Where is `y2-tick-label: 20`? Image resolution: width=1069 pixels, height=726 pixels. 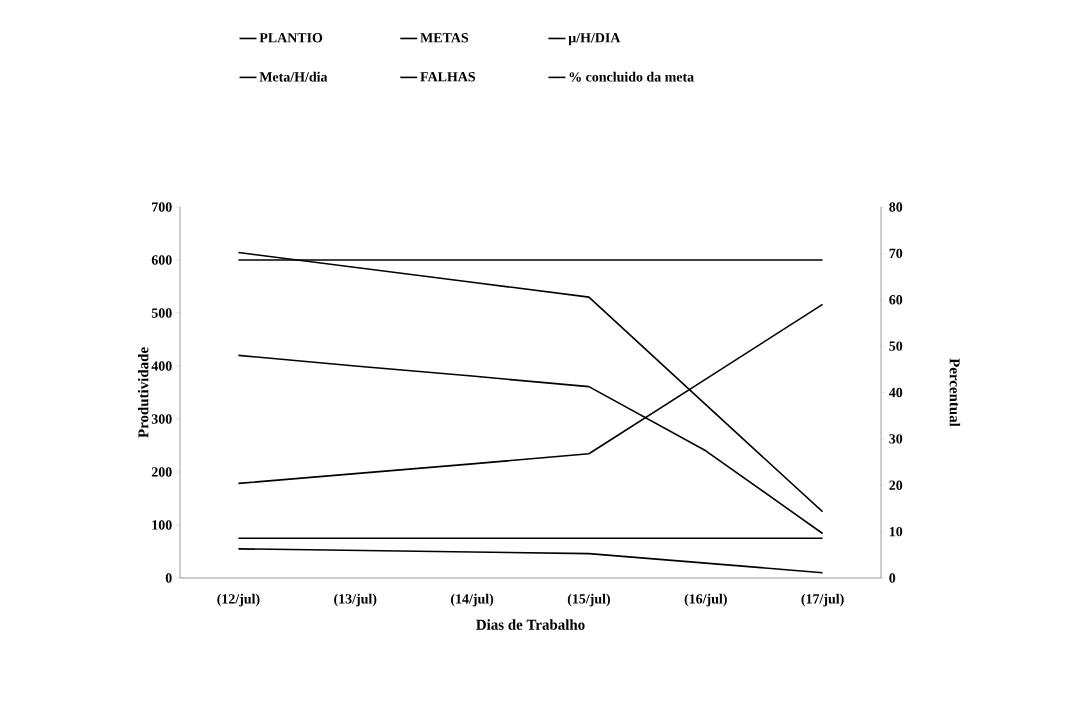 y2-tick-label: 20 is located at coordinates (896, 485).